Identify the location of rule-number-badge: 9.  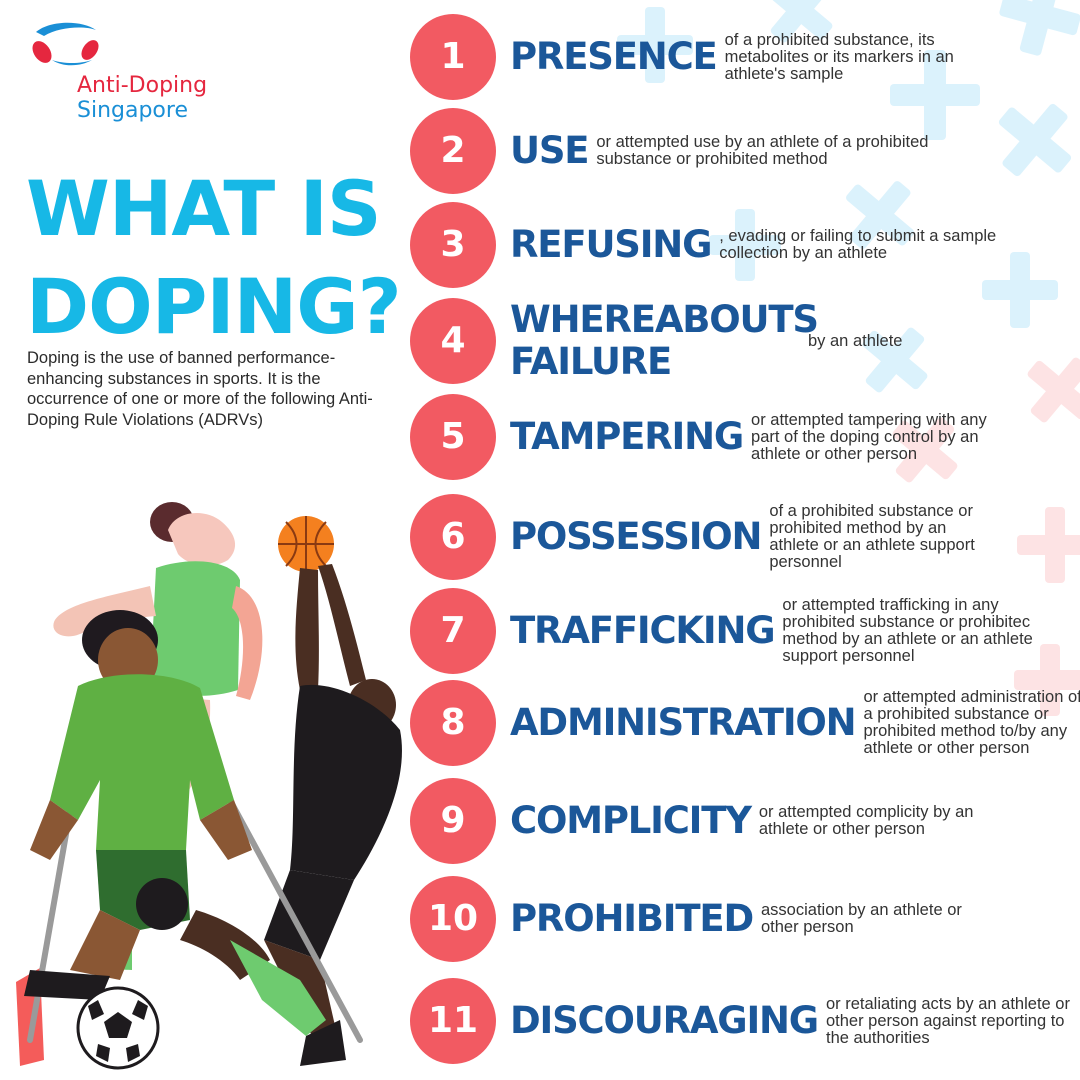
(453, 821).